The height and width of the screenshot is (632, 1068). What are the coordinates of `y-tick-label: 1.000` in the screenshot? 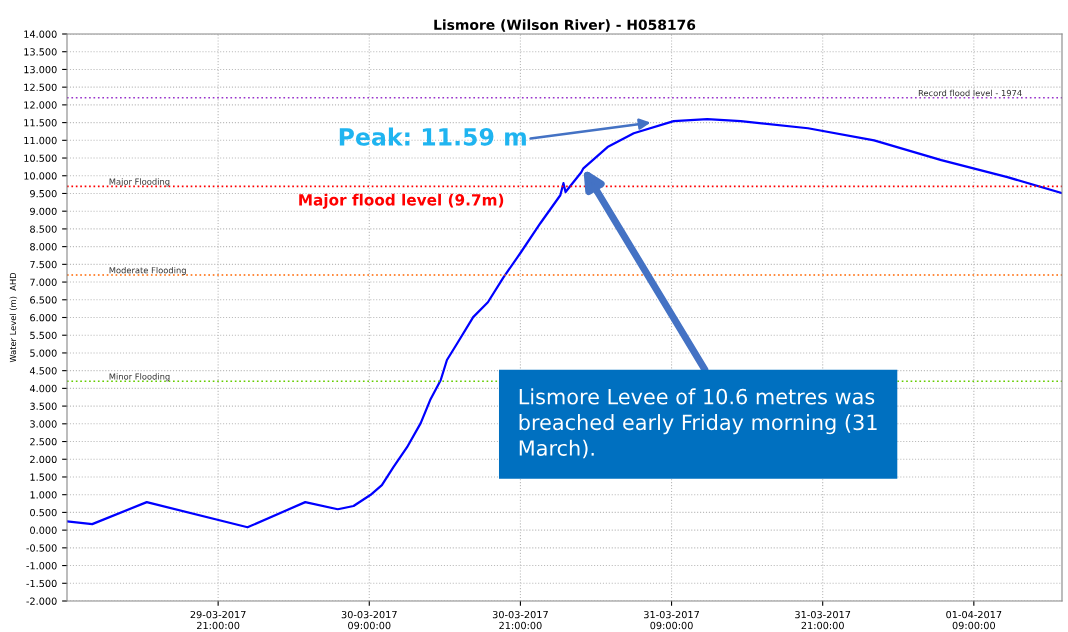 It's located at (43, 495).